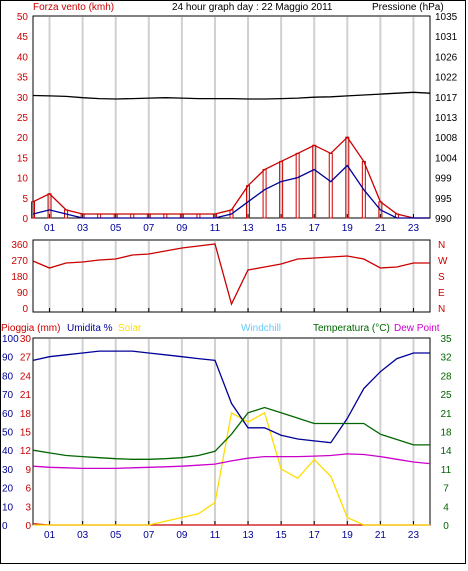  What do you see at coordinates (446, 526) in the screenshot?
I see `temperature-tick-label: 0` at bounding box center [446, 526].